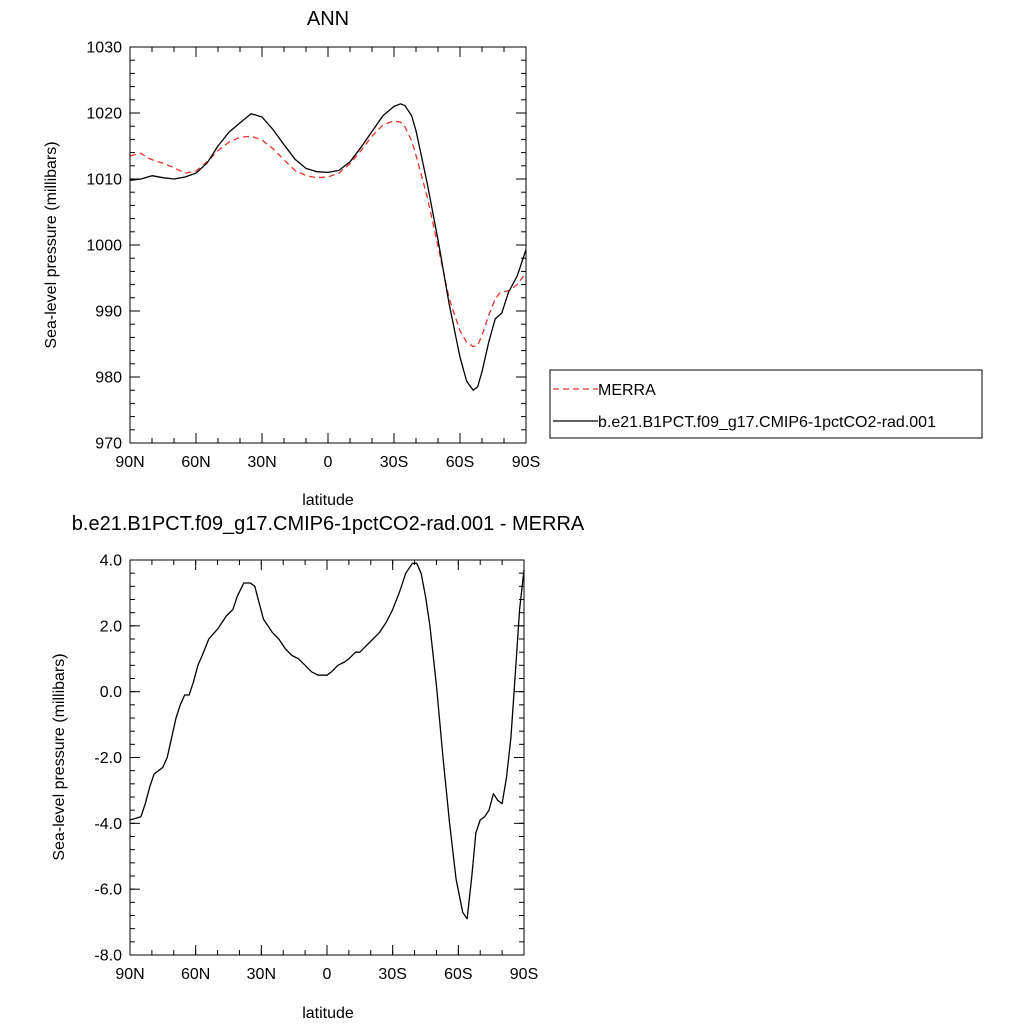 The height and width of the screenshot is (1024, 1024). Describe the element at coordinates (392, 974) in the screenshot. I see `bottom-chart-xtick-label: 30S` at that location.